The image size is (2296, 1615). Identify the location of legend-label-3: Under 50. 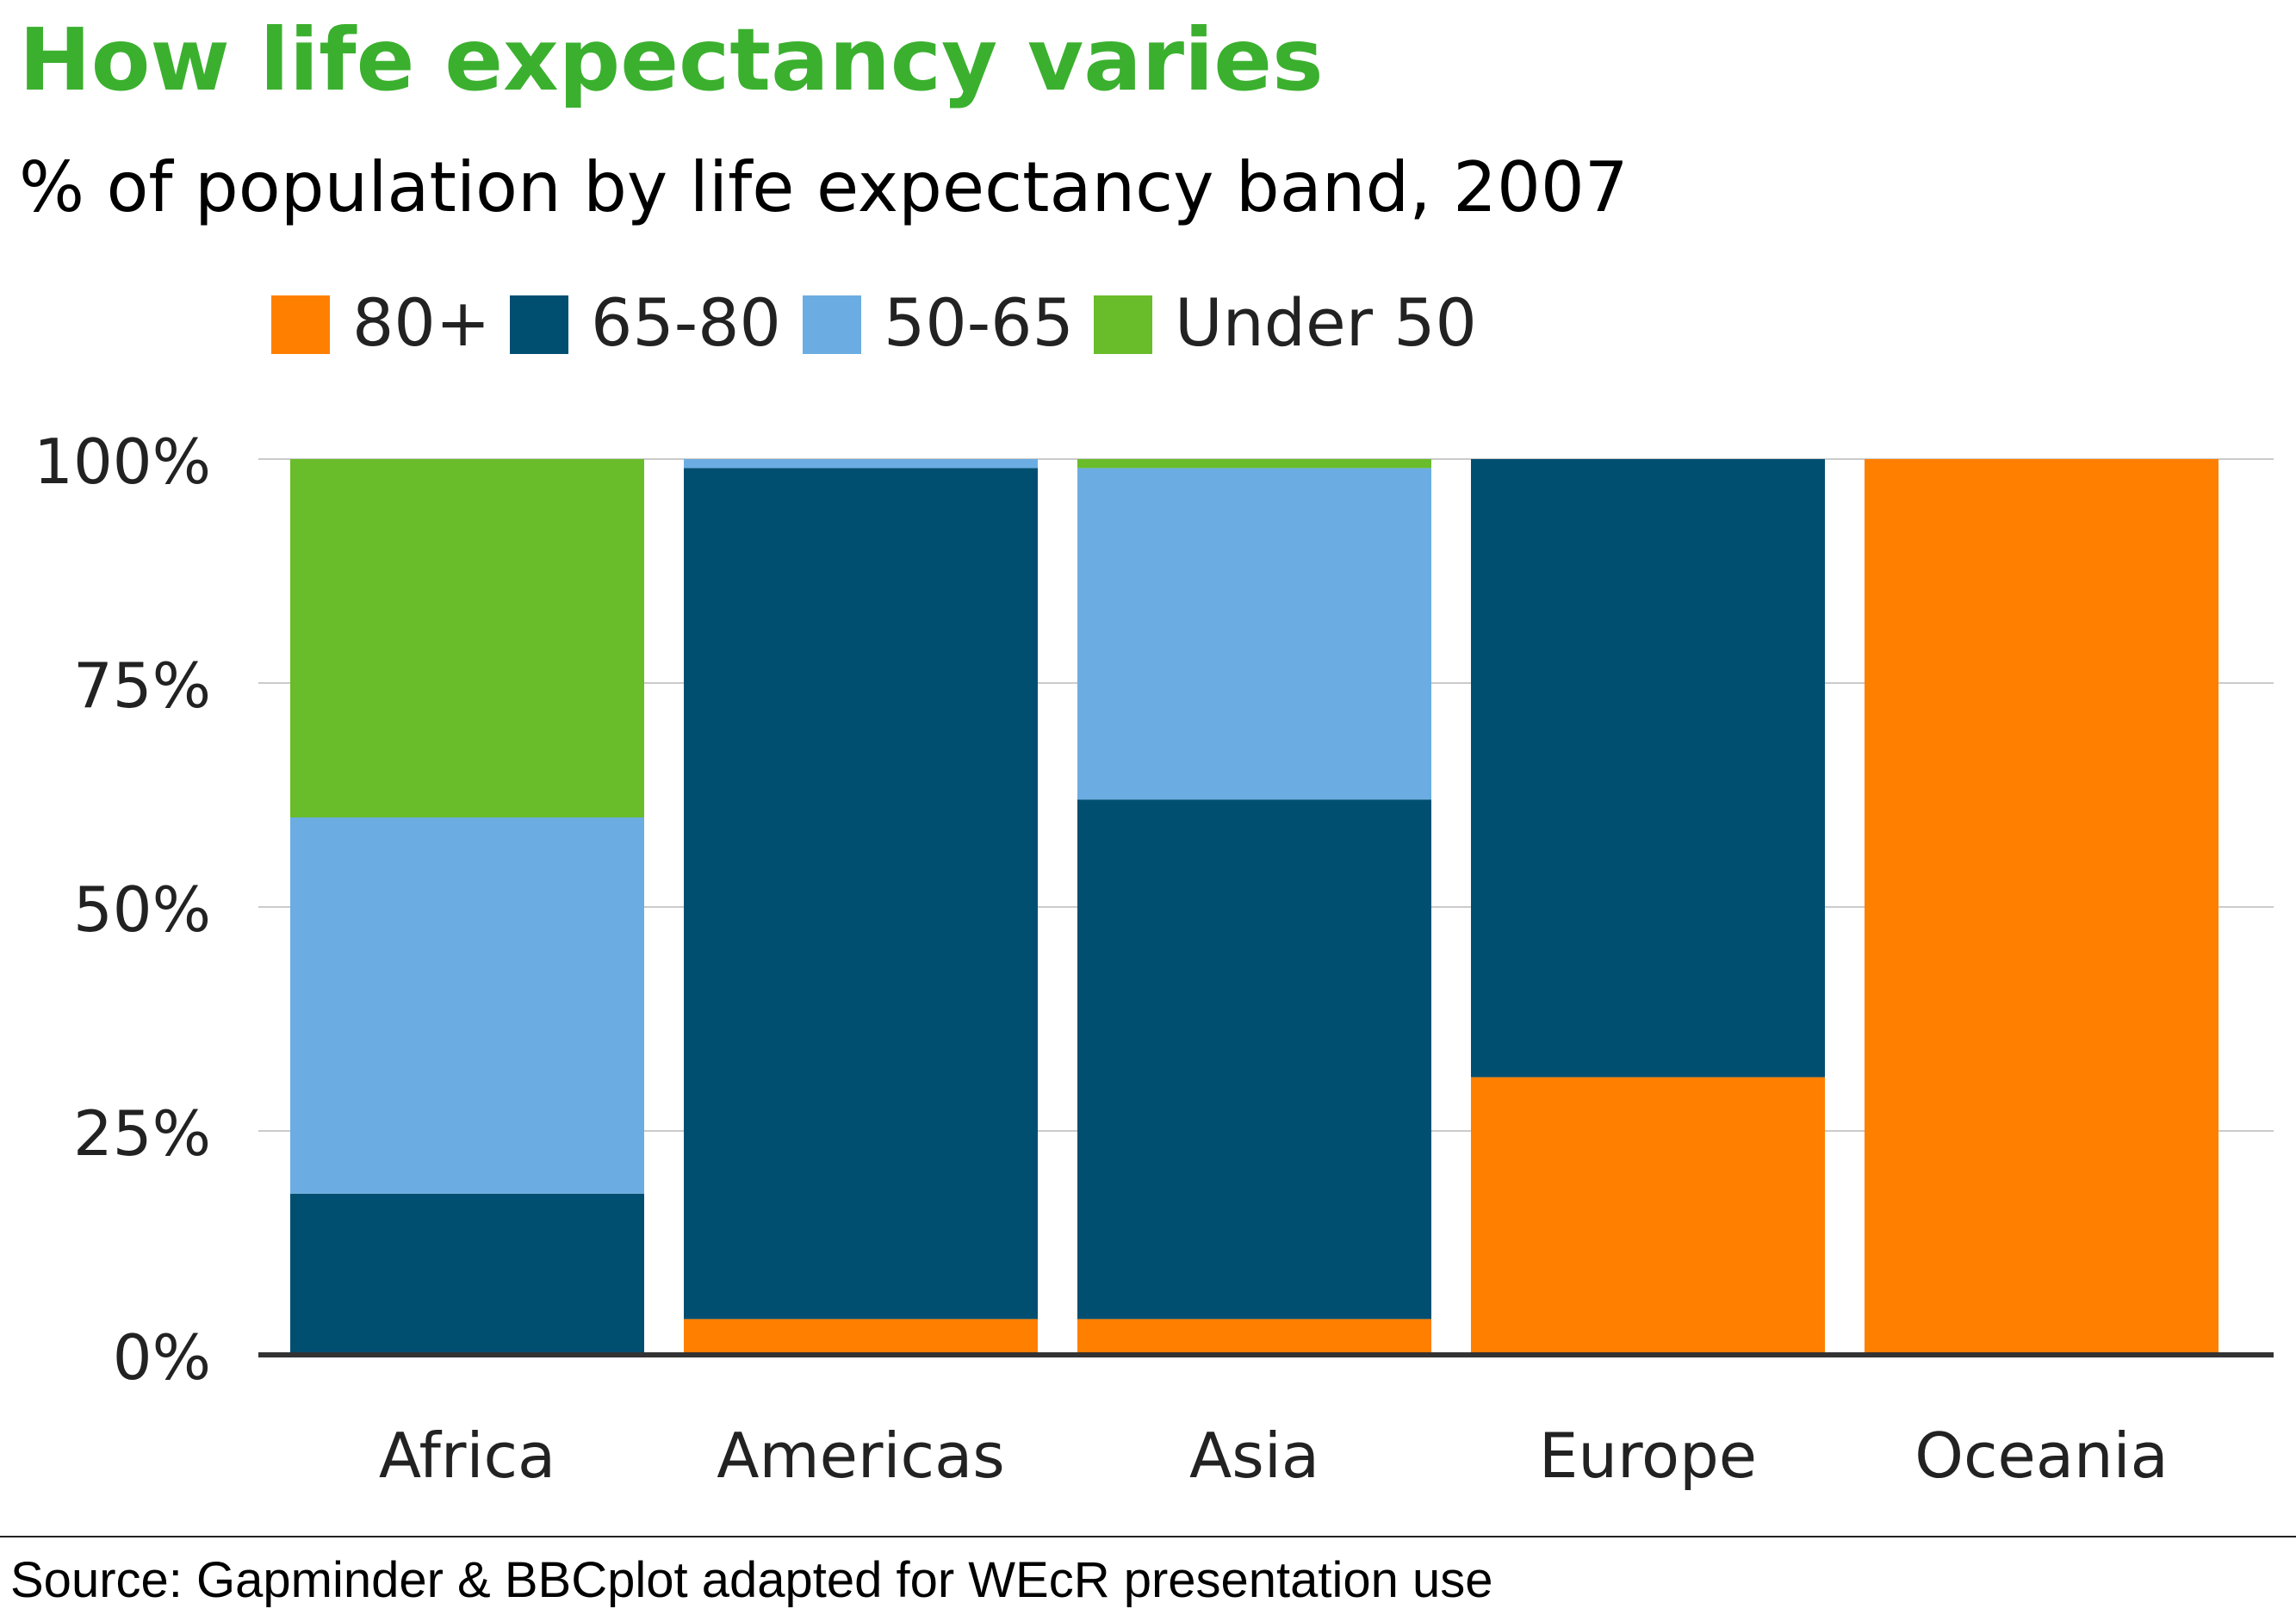
(1326, 322).